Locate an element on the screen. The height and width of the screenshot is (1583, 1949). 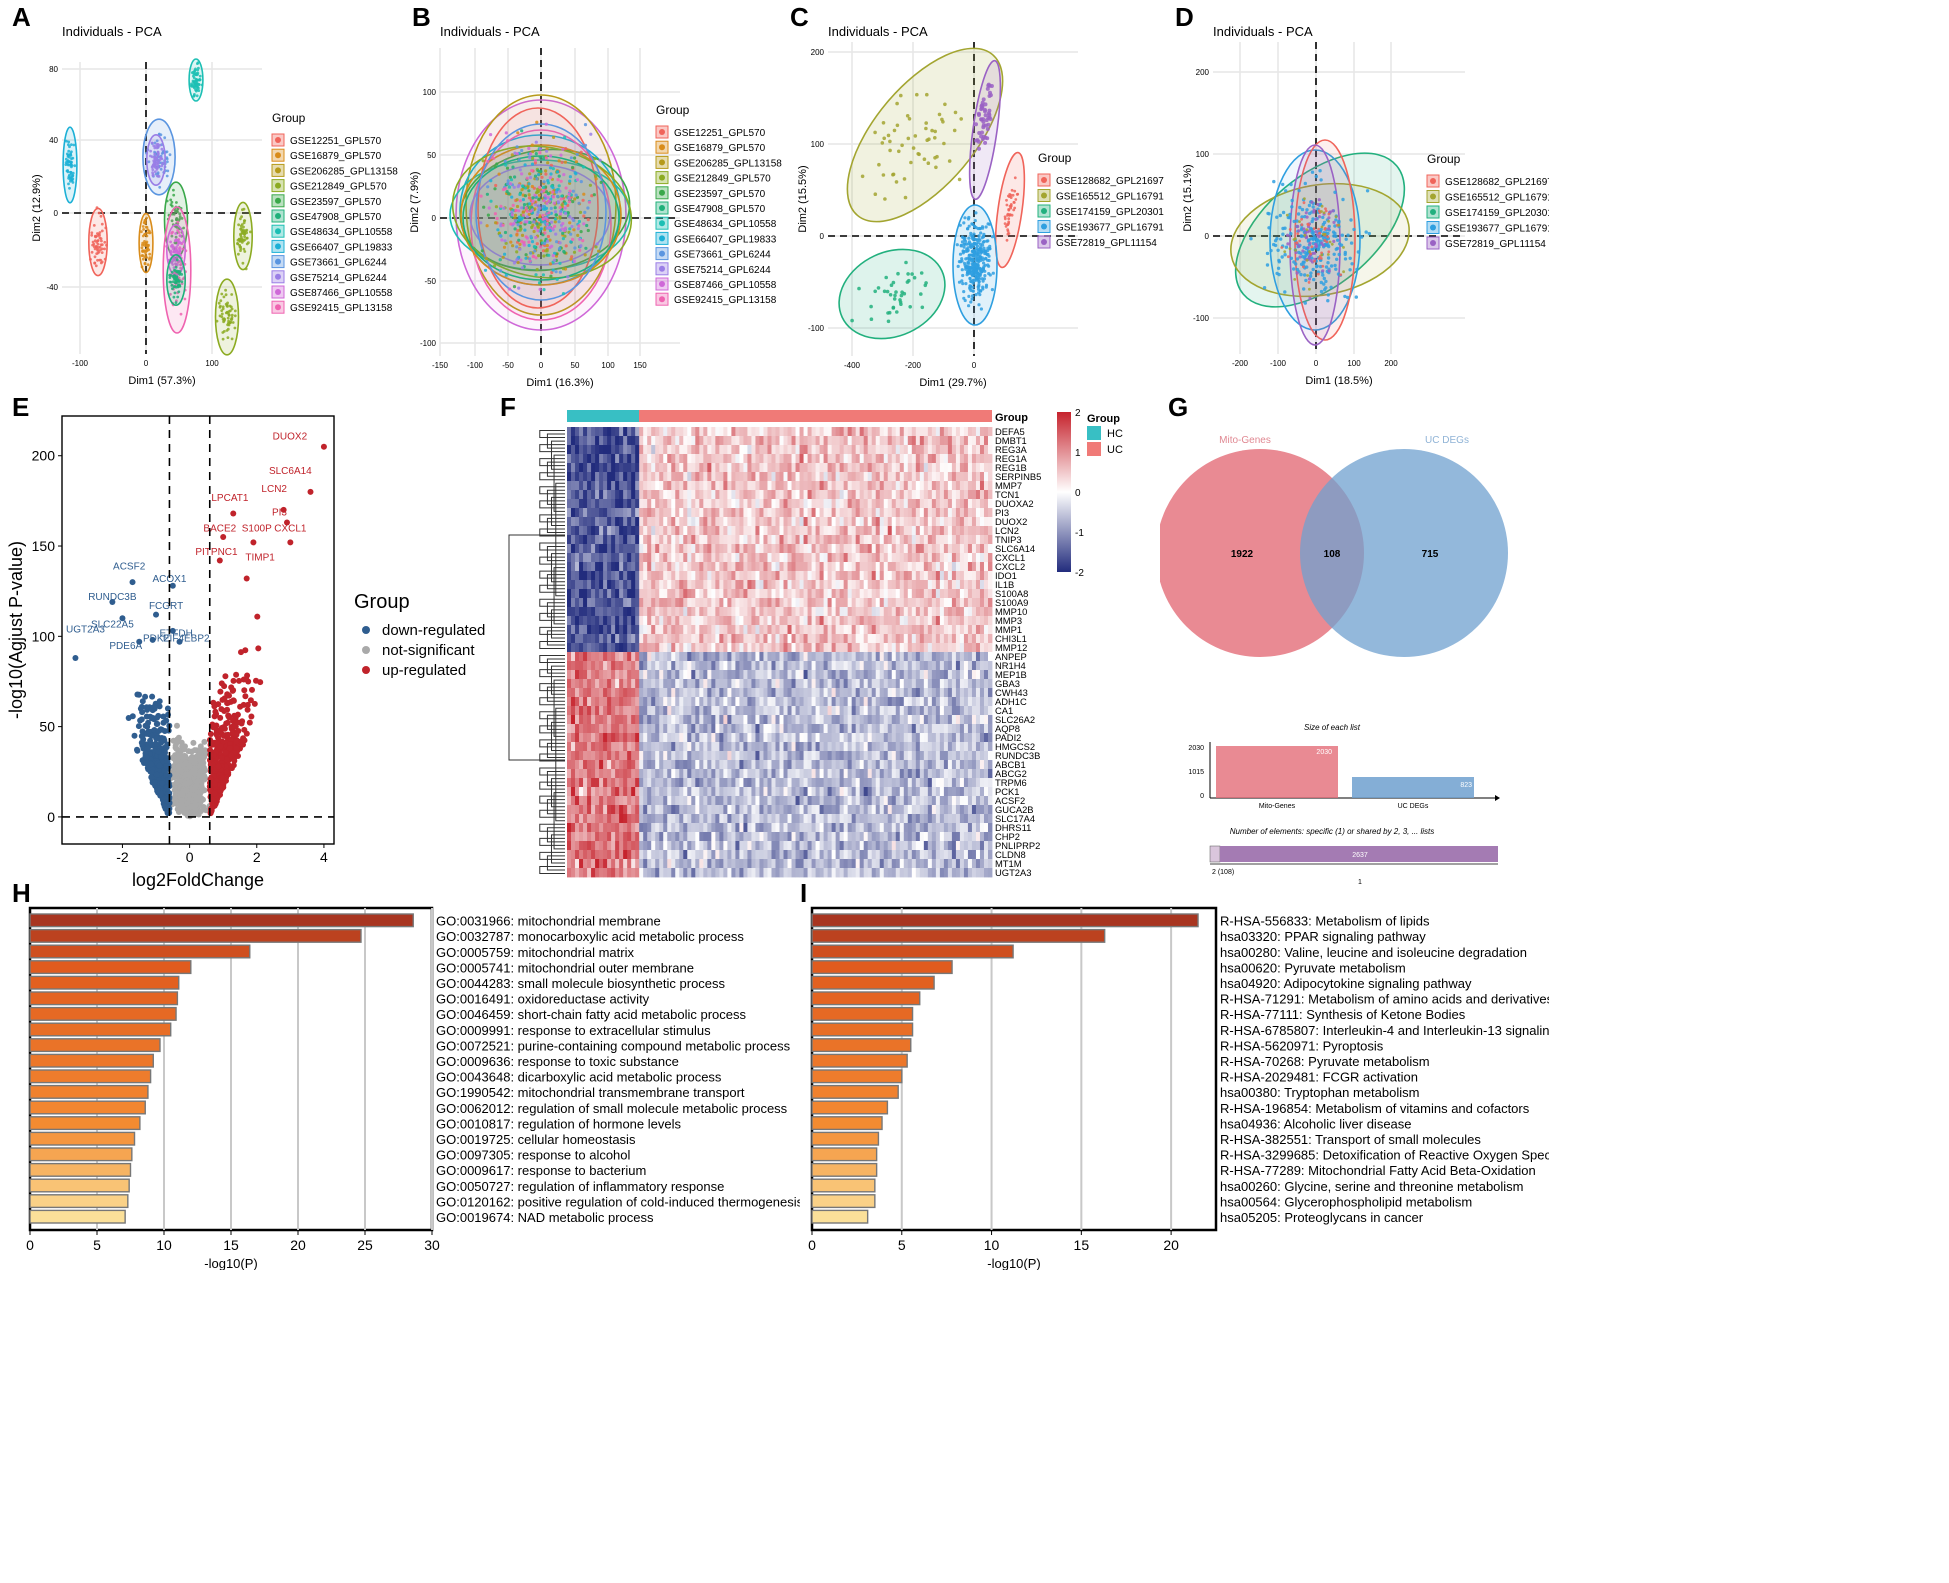
legend-label: GSE212849_GPL570 is located at coordinates (722, 179).